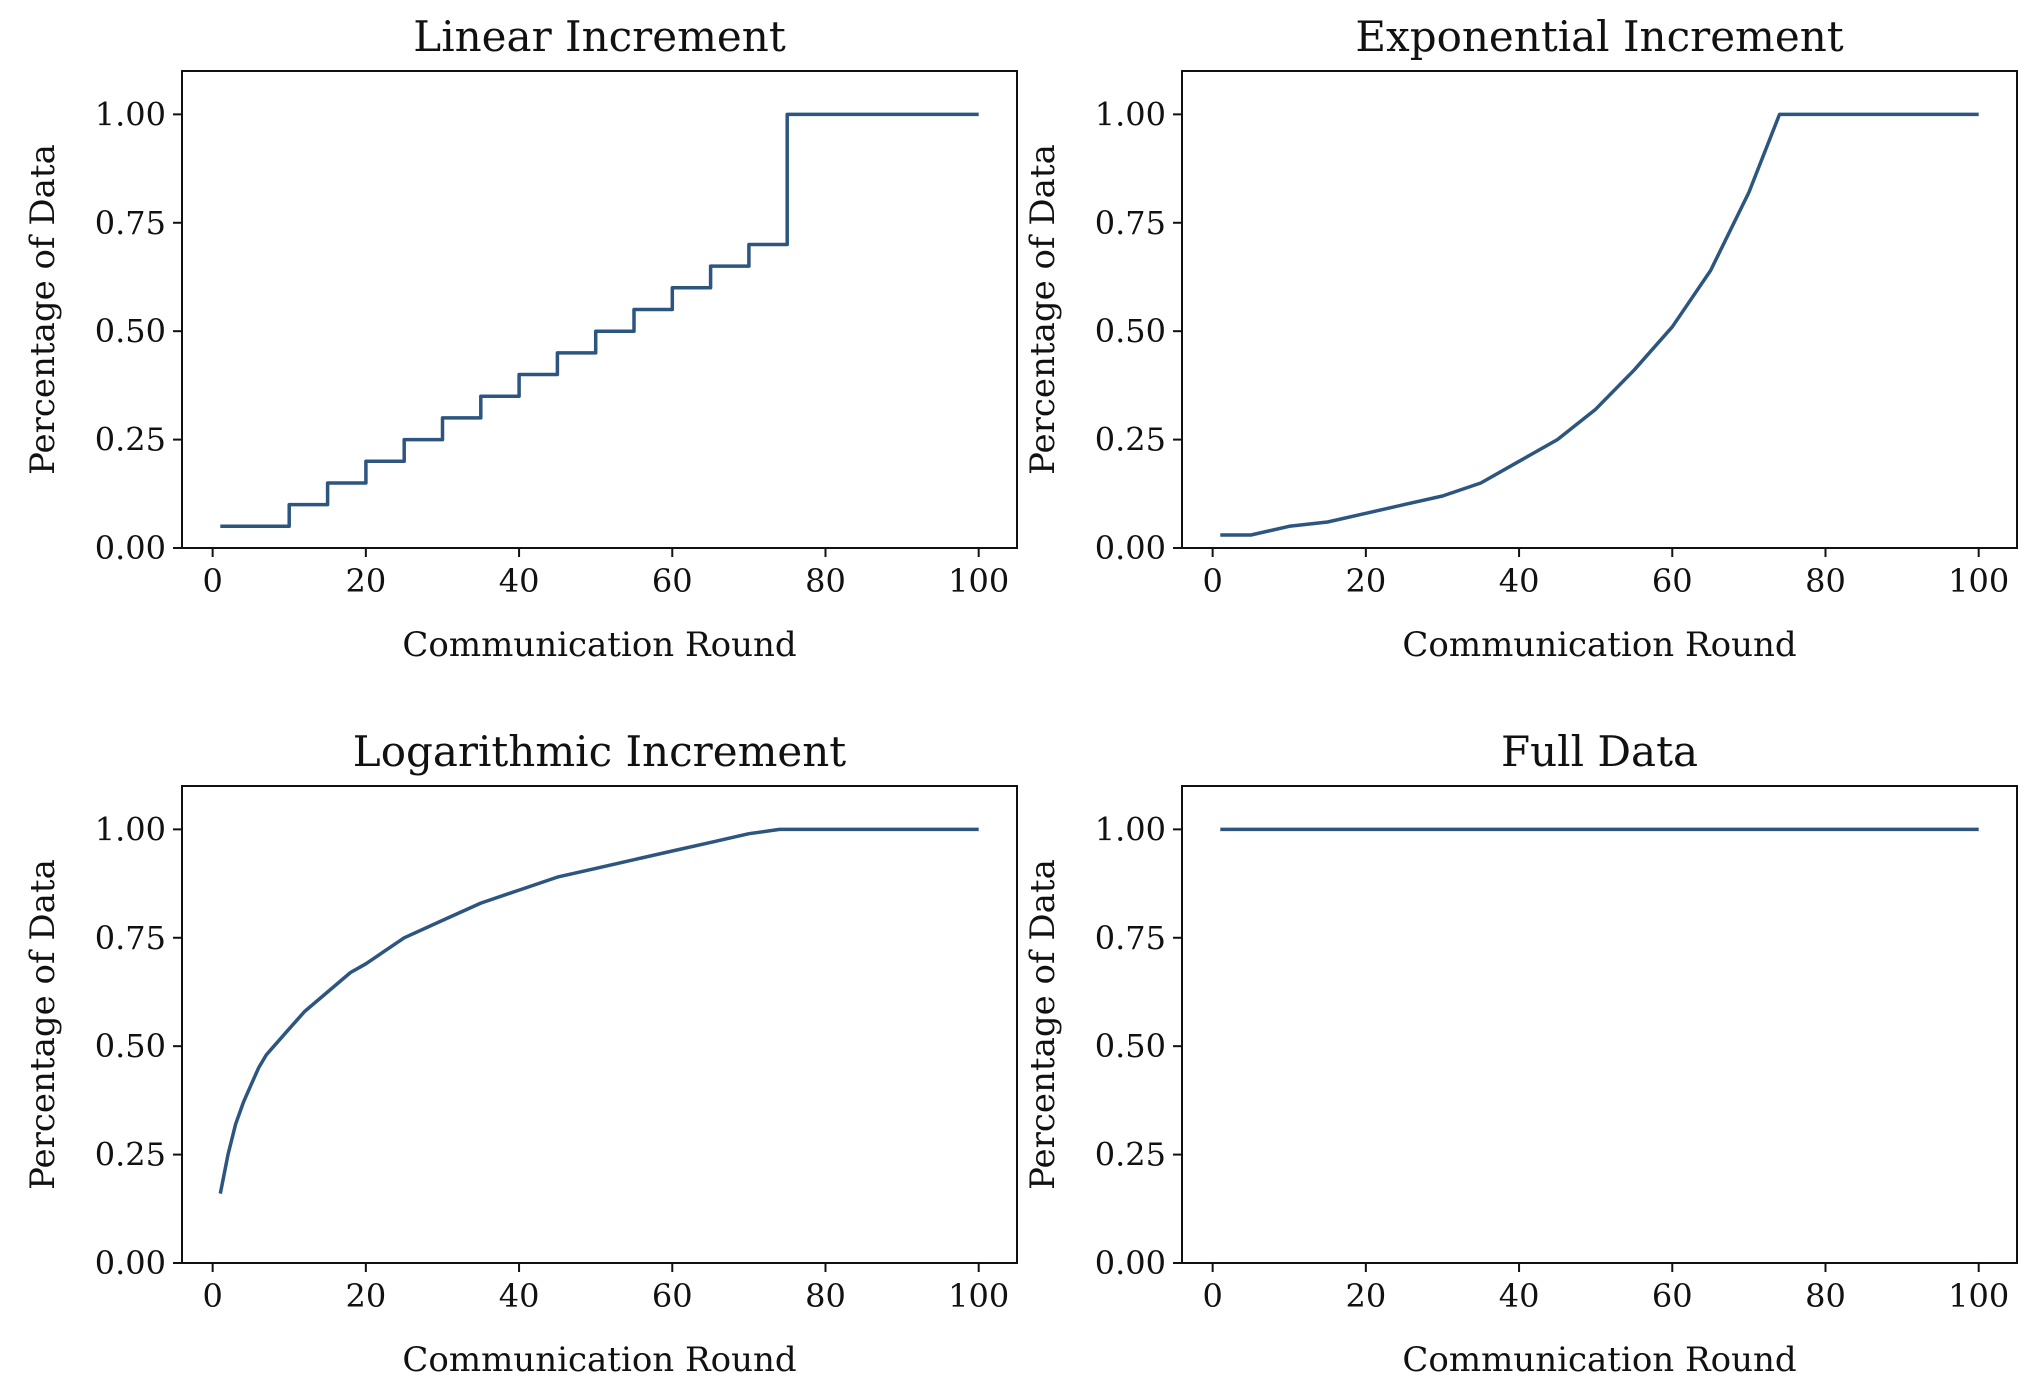 This screenshot has width=2038, height=1400. What do you see at coordinates (599, 751) in the screenshot?
I see `chart-title: Logarithmic Increment` at bounding box center [599, 751].